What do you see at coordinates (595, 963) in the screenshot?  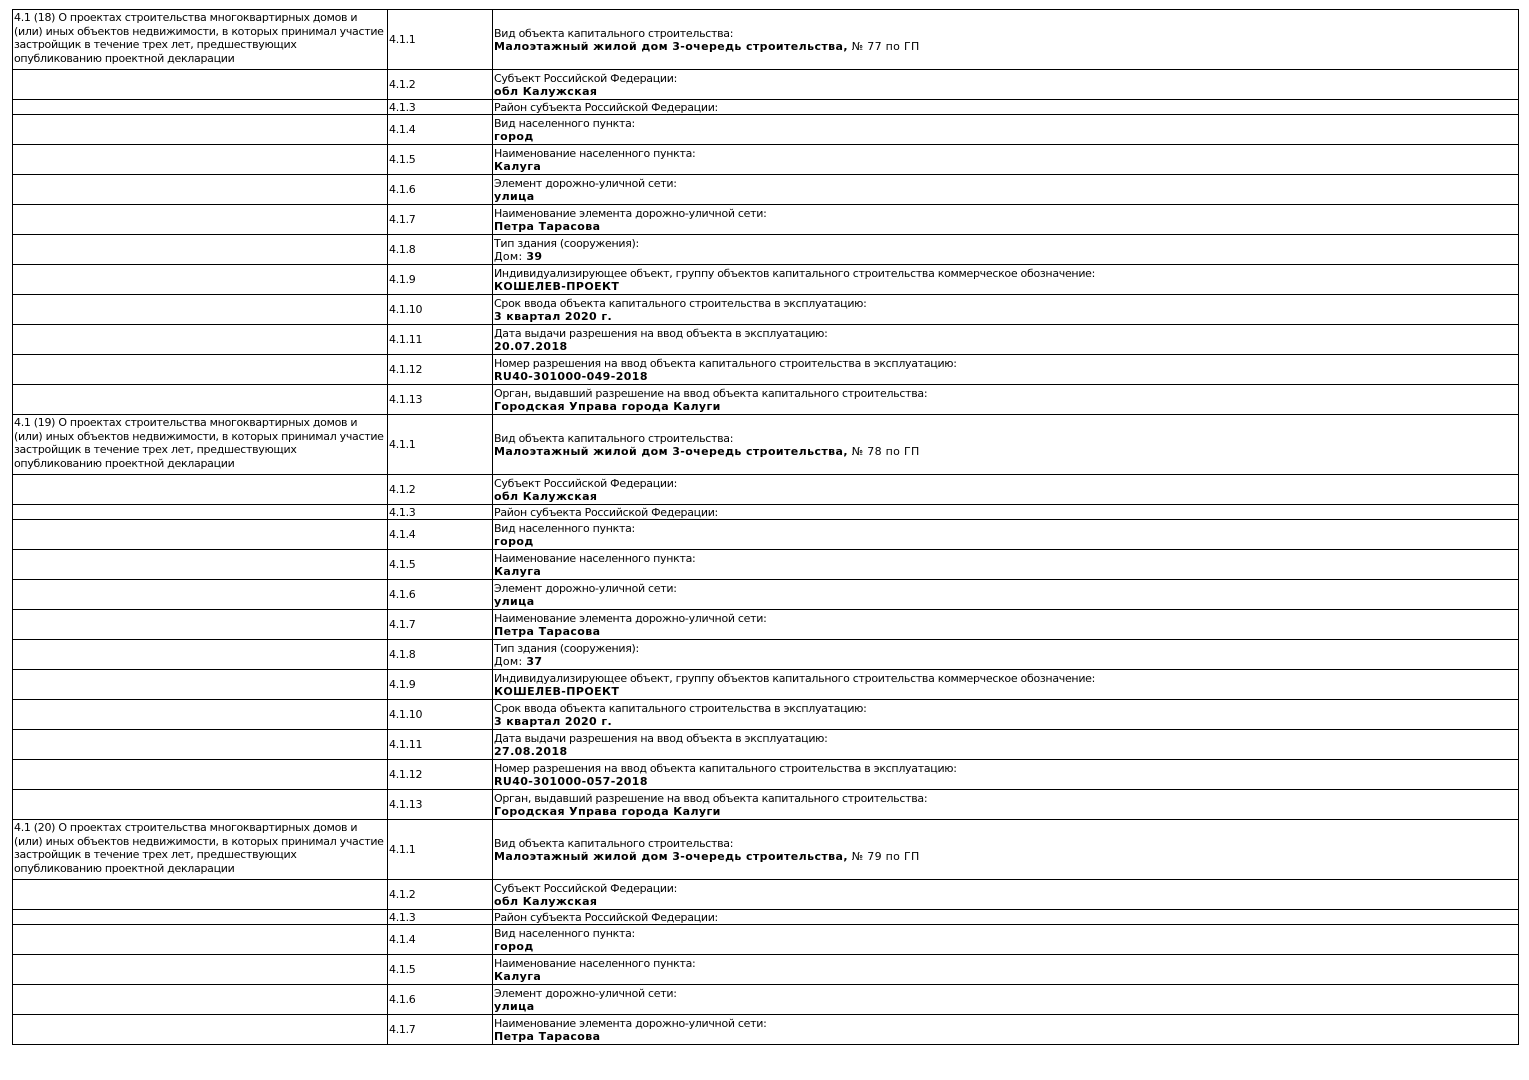 I see `item-label: Наименование населенного пункта:` at bounding box center [595, 963].